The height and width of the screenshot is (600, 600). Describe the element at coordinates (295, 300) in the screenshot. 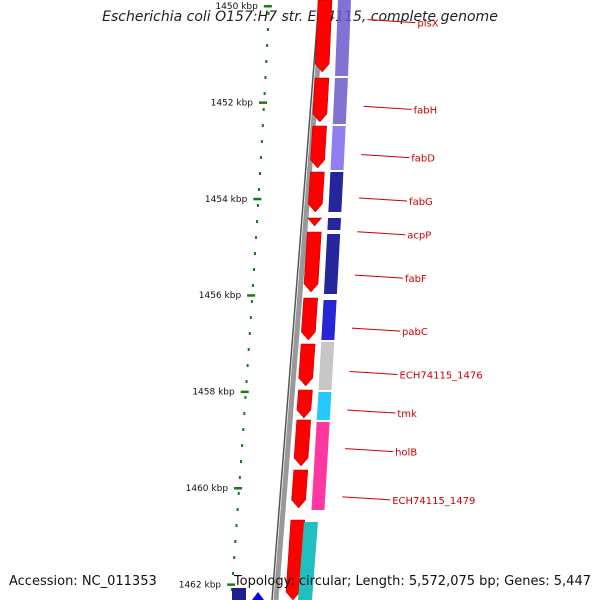

I see `backbone-edge` at that location.